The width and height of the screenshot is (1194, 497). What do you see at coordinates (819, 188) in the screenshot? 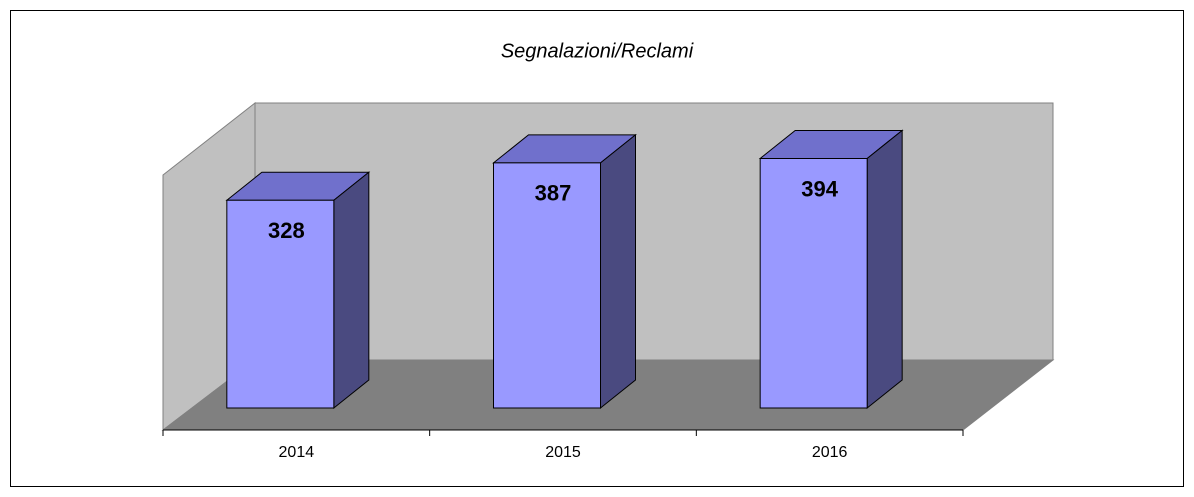
I see `data-label: 394` at bounding box center [819, 188].